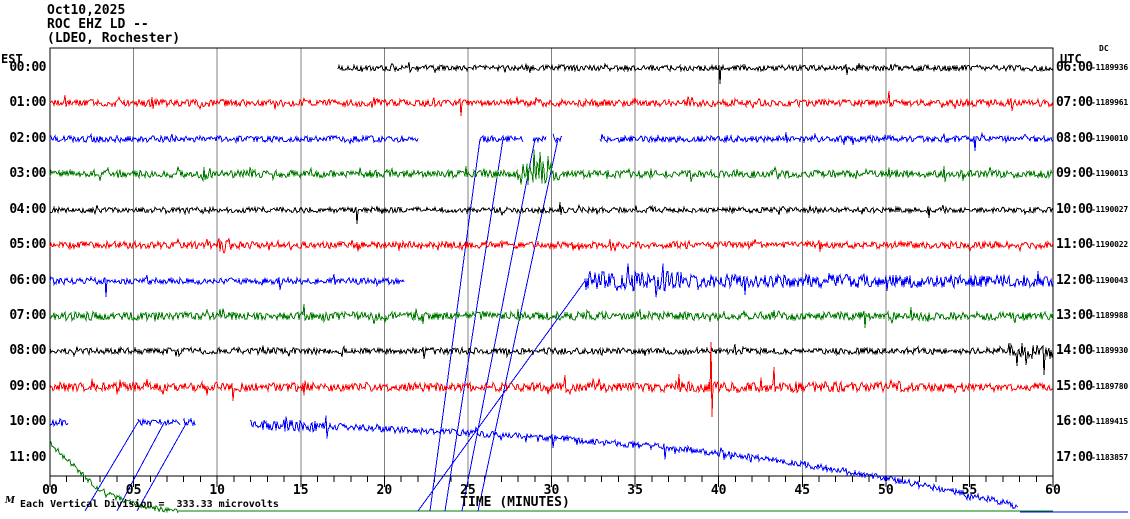 The height and width of the screenshot is (519, 1130). Describe the element at coordinates (1074, 209) in the screenshot. I see `utc-time-label: 10:00` at that location.